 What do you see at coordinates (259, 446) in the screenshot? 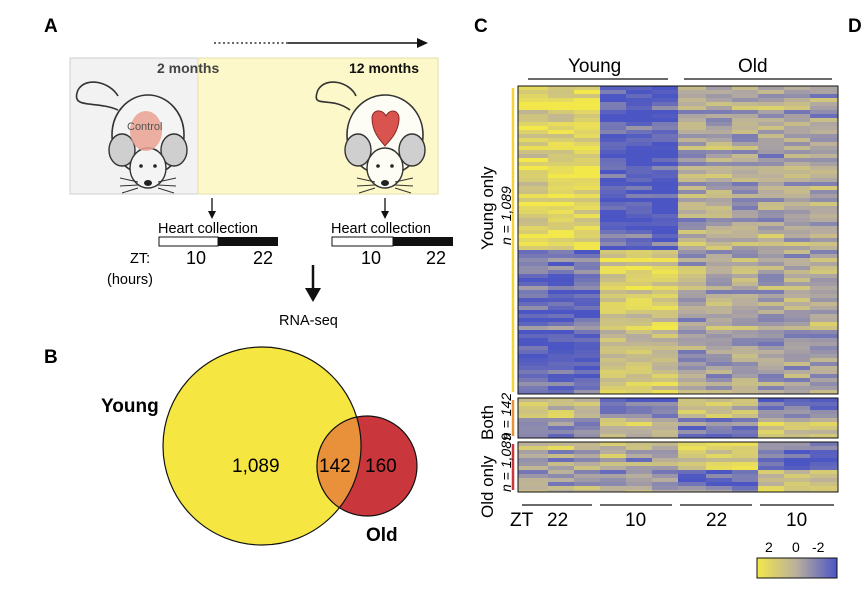
I see `panel-b-venn: Young Old 1,089 142 160` at bounding box center [259, 446].